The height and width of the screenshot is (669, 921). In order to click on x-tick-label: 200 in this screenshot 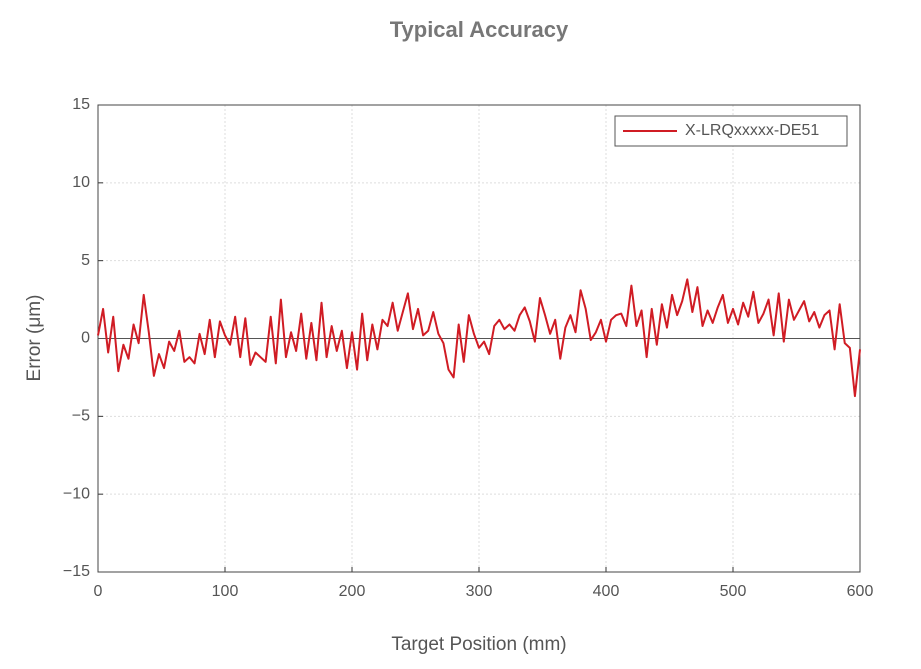, I will do `click(352, 591)`.